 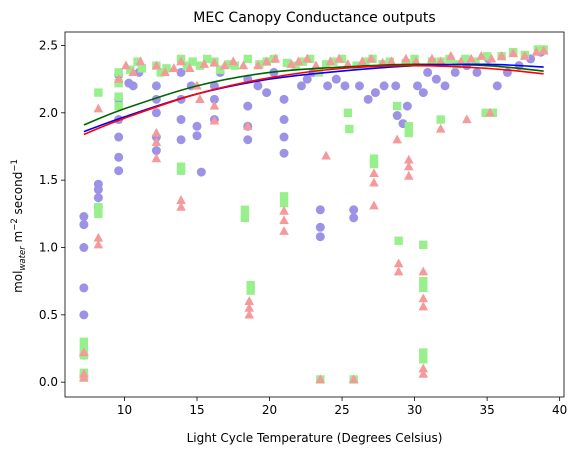 I want to click on x-tick-label: 20, so click(x=269, y=410).